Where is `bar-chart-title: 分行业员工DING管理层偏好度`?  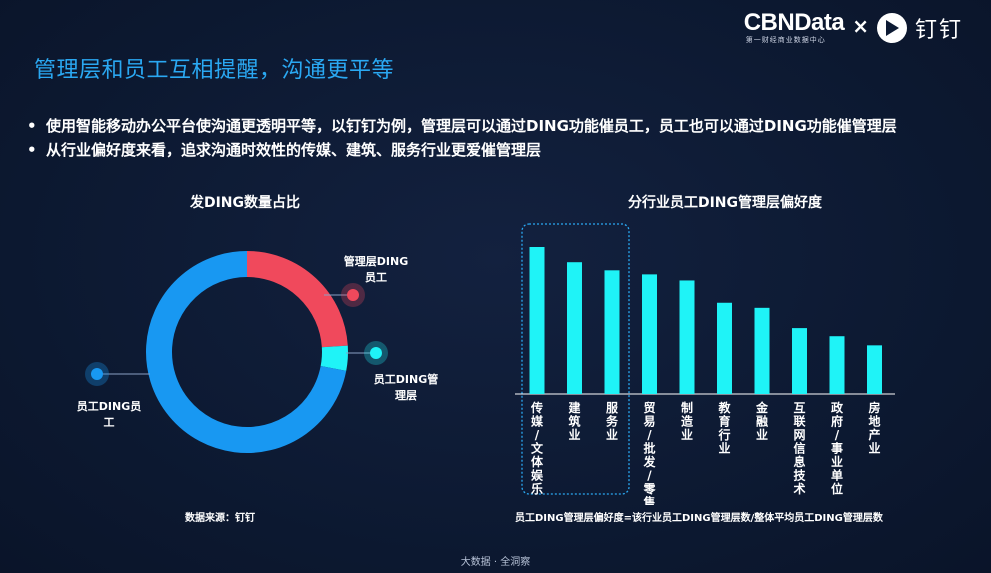 bar-chart-title: 分行业员工DING管理层偏好度 is located at coordinates (725, 203).